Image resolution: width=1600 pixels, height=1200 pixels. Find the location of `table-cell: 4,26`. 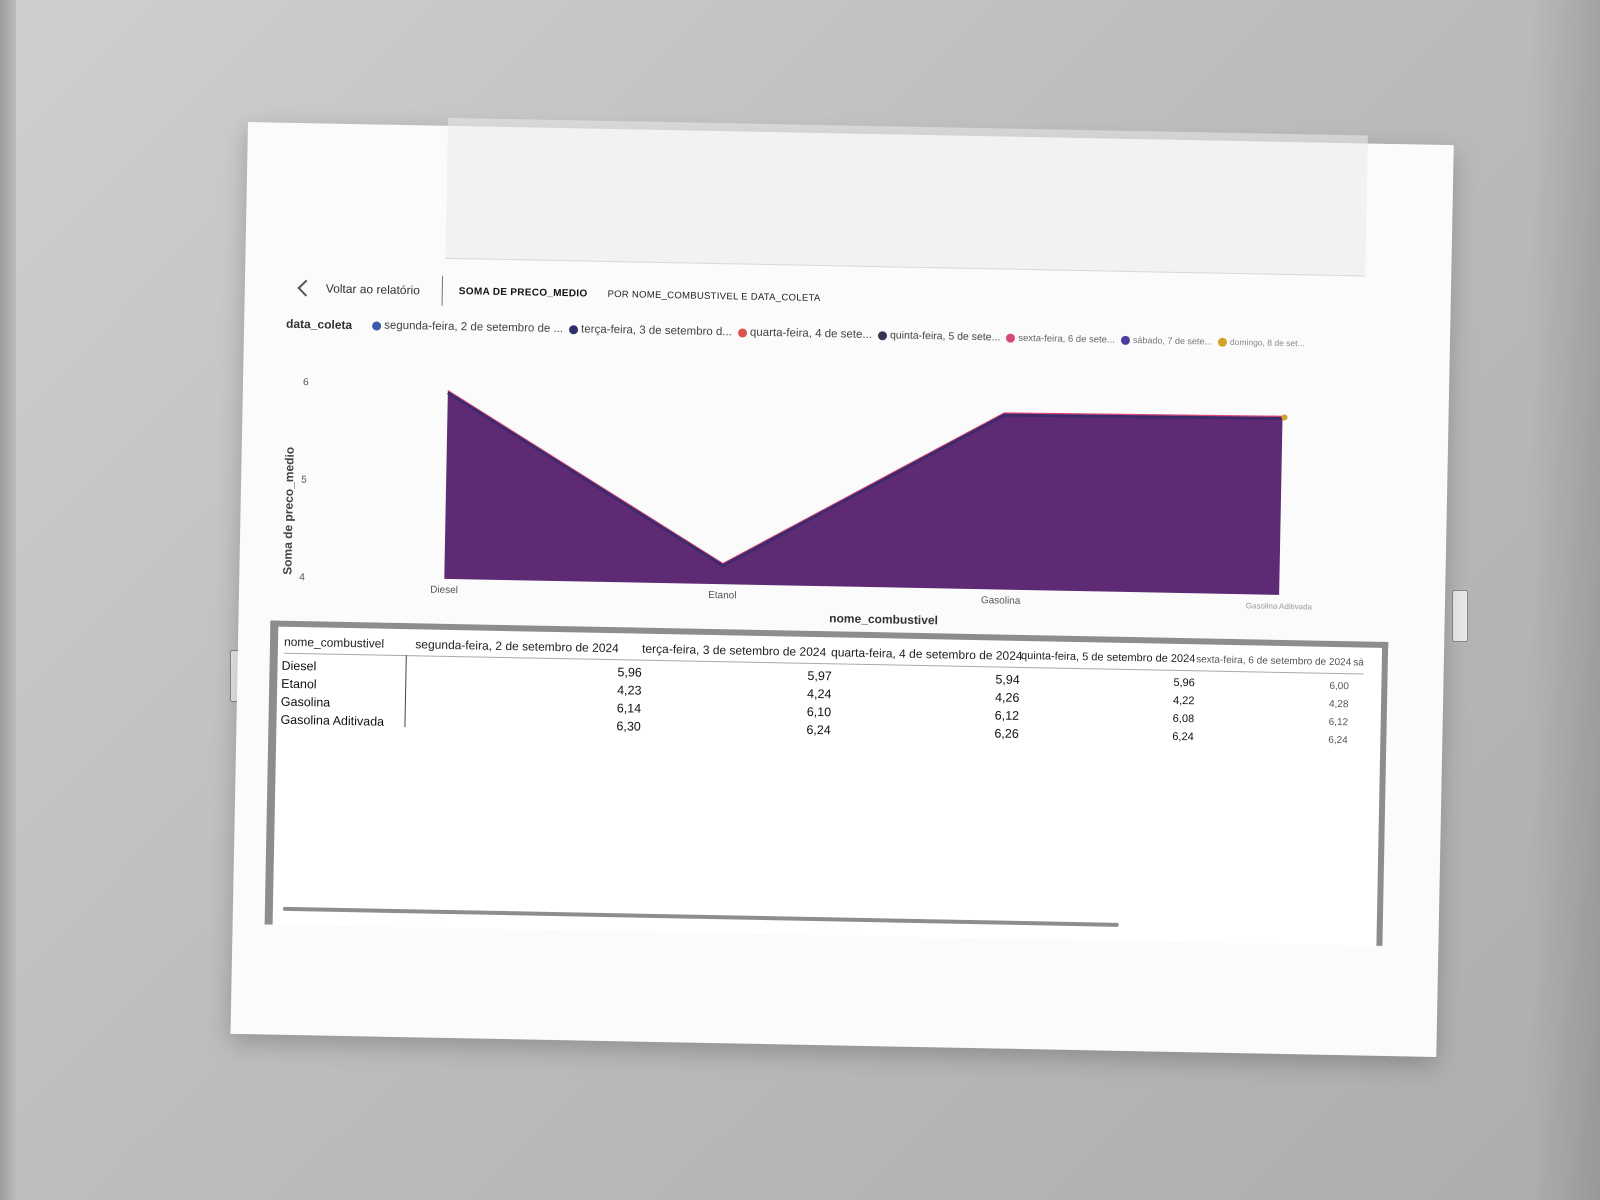

table-cell: 4,26 is located at coordinates (1007, 697).